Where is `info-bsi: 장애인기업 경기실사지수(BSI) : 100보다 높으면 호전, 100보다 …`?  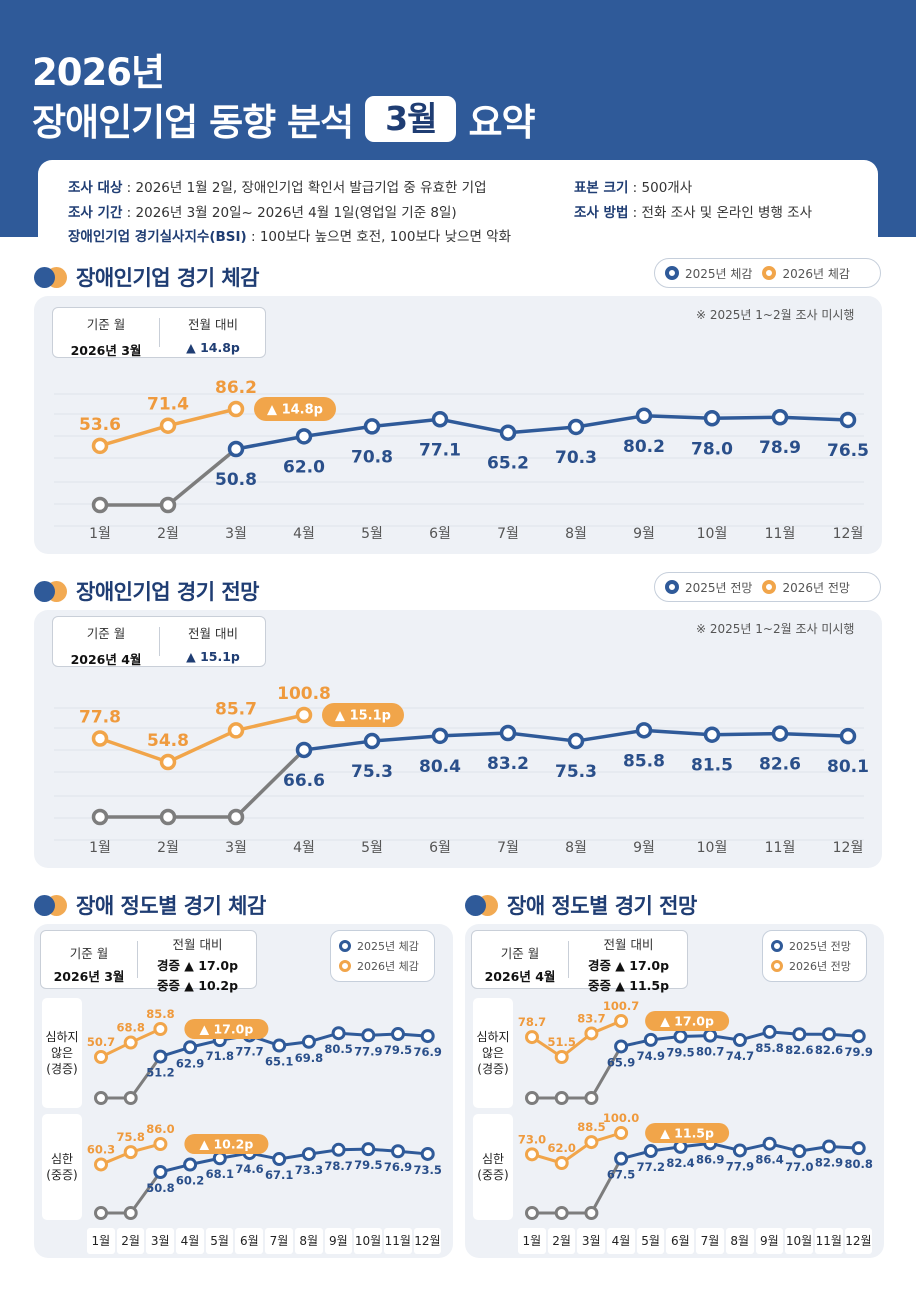 info-bsi: 장애인기업 경기실사지수(BSI) : 100보다 높으면 호전, 100보다 … is located at coordinates (289, 235).